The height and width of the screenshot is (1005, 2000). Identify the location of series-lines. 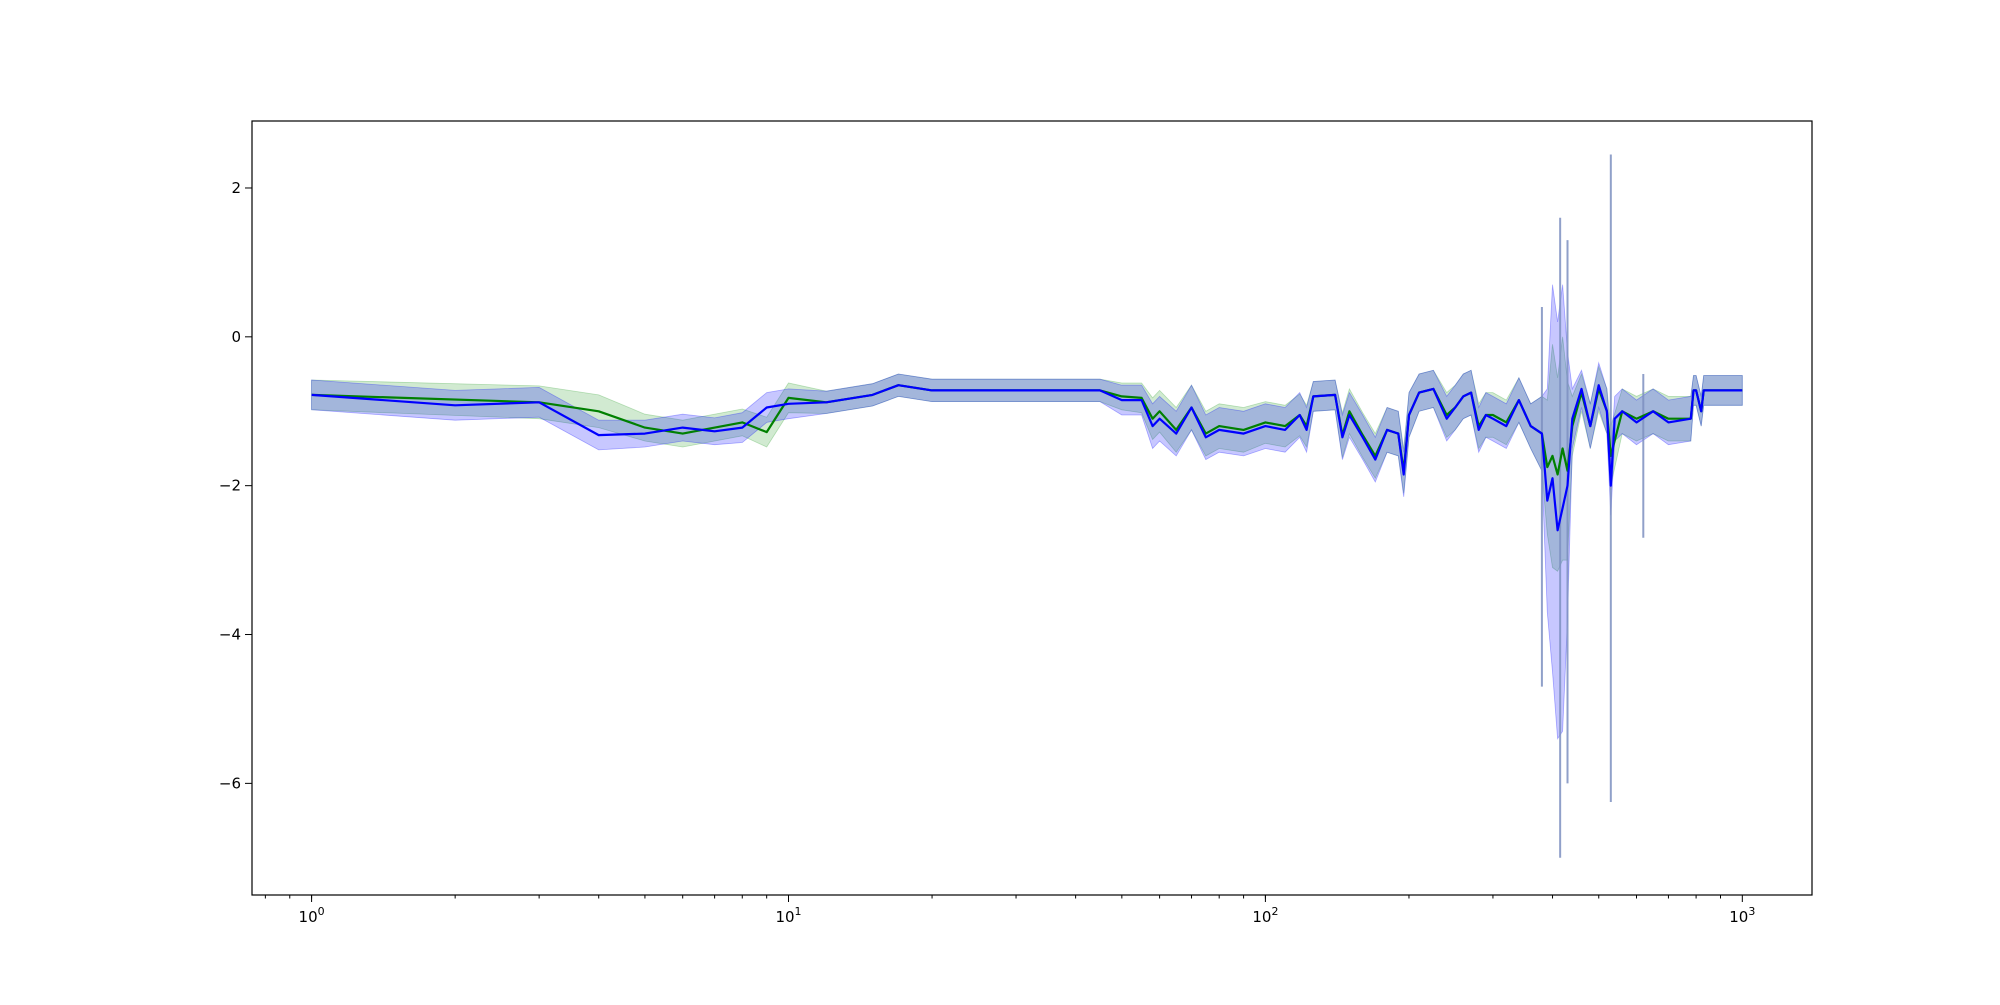
(1027, 458).